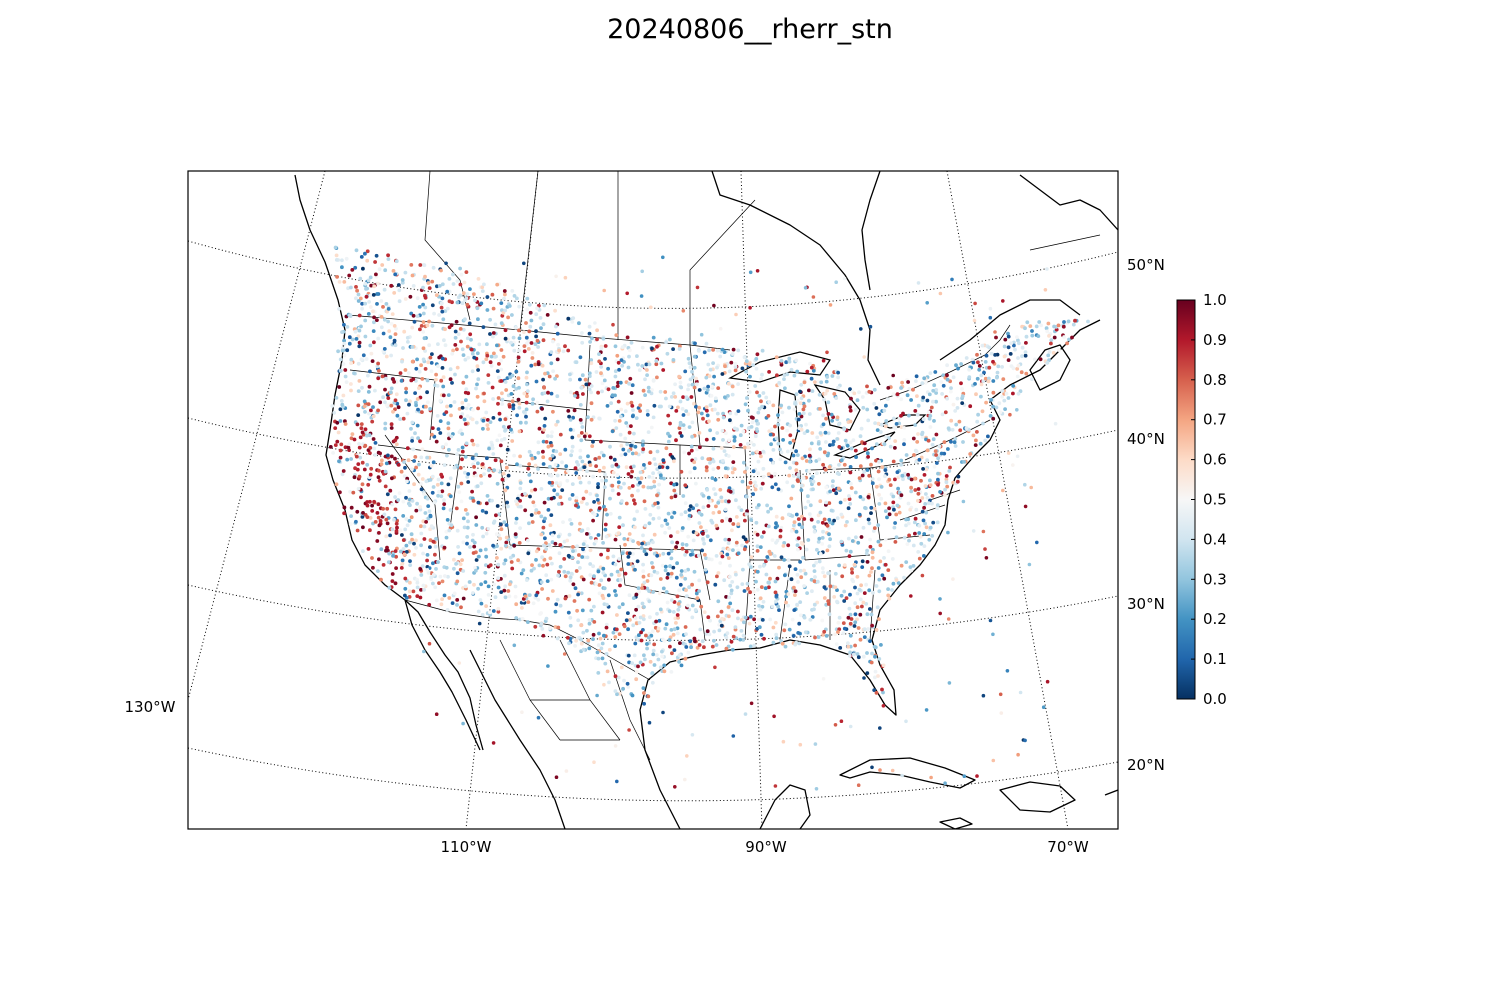  Describe the element at coordinates (762, 258) in the screenshot. I see `canada-provinces` at that location.